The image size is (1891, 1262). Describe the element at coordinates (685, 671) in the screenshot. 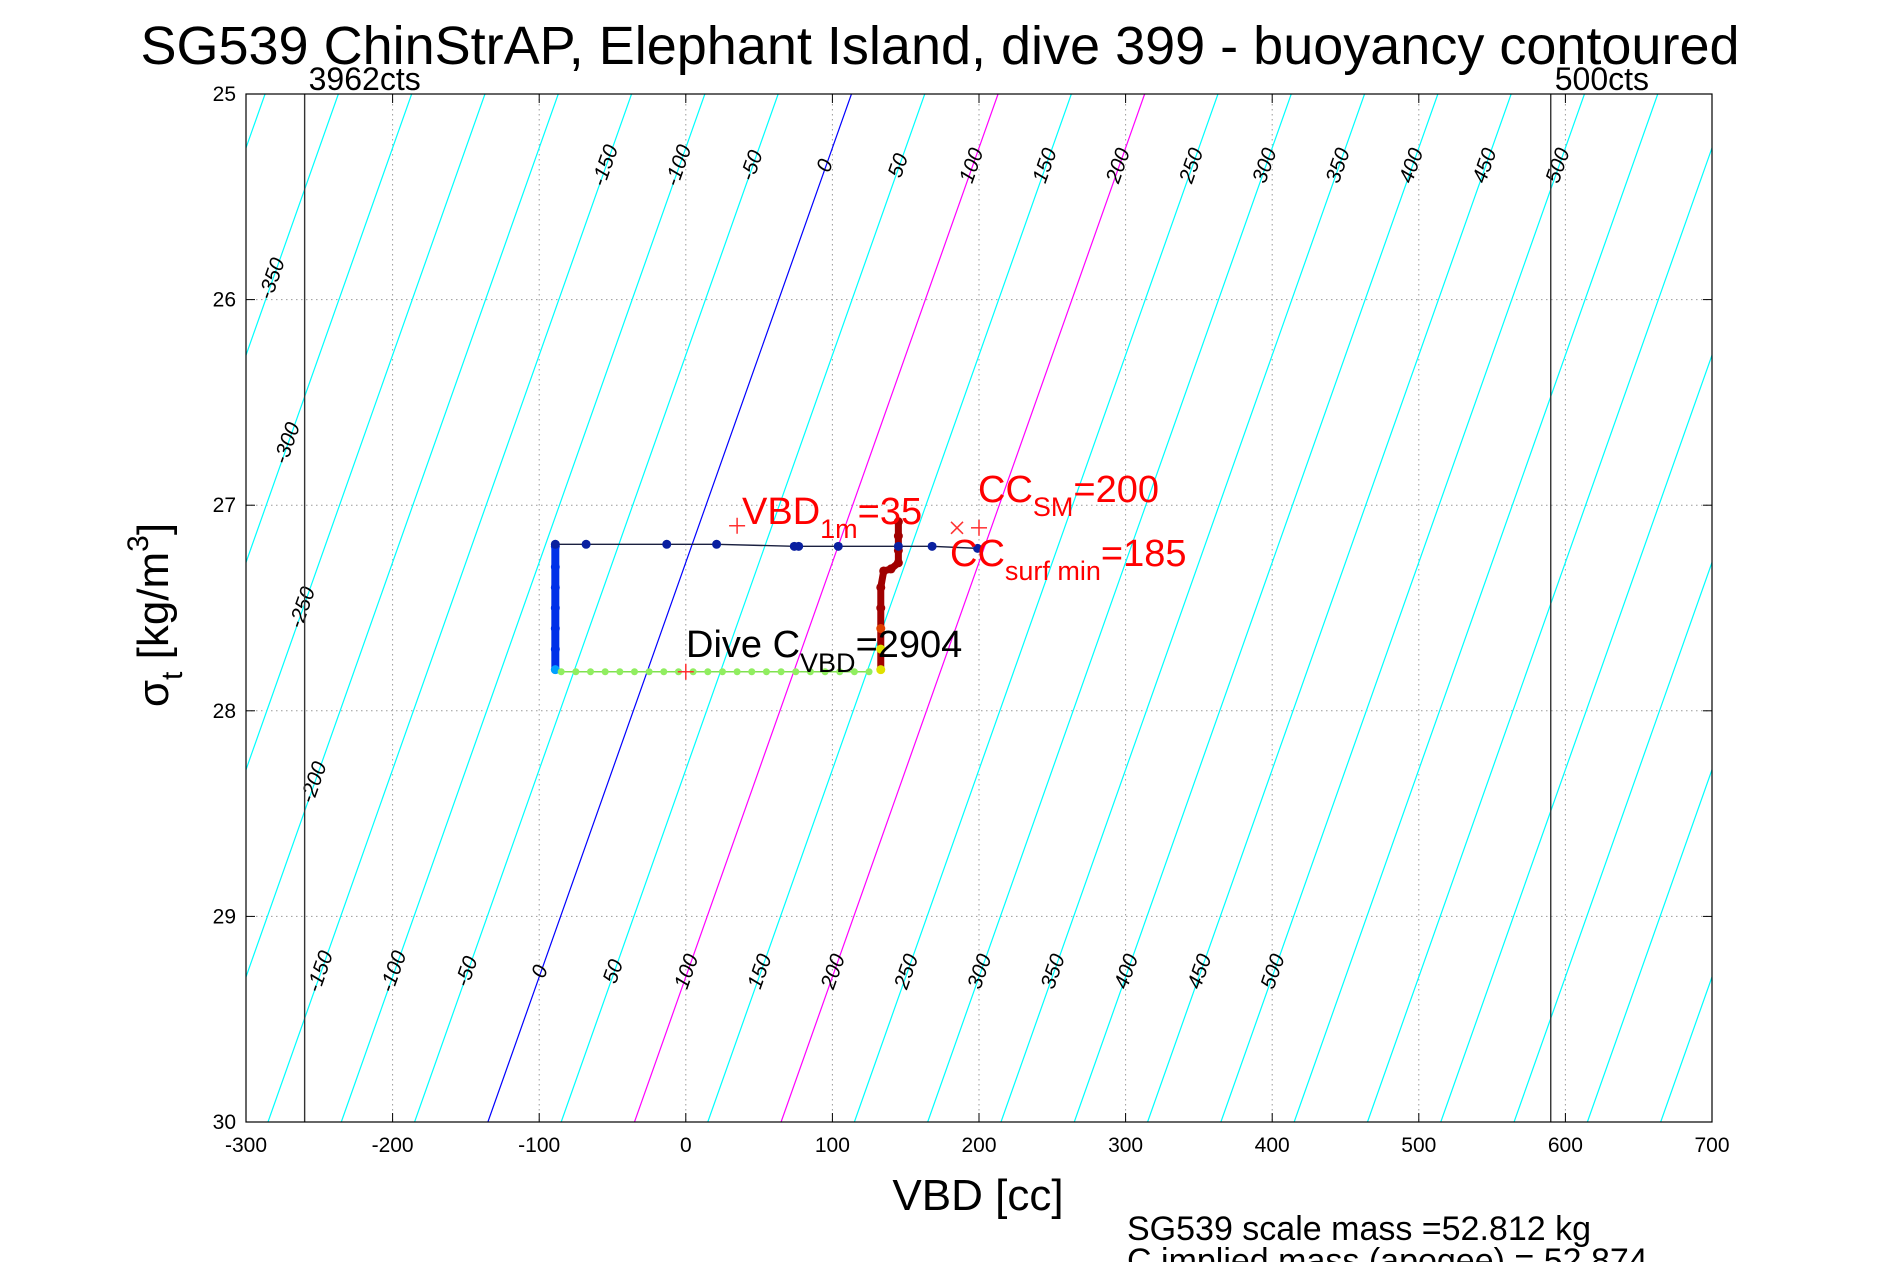

I see `dive-c-vbd-marker` at that location.